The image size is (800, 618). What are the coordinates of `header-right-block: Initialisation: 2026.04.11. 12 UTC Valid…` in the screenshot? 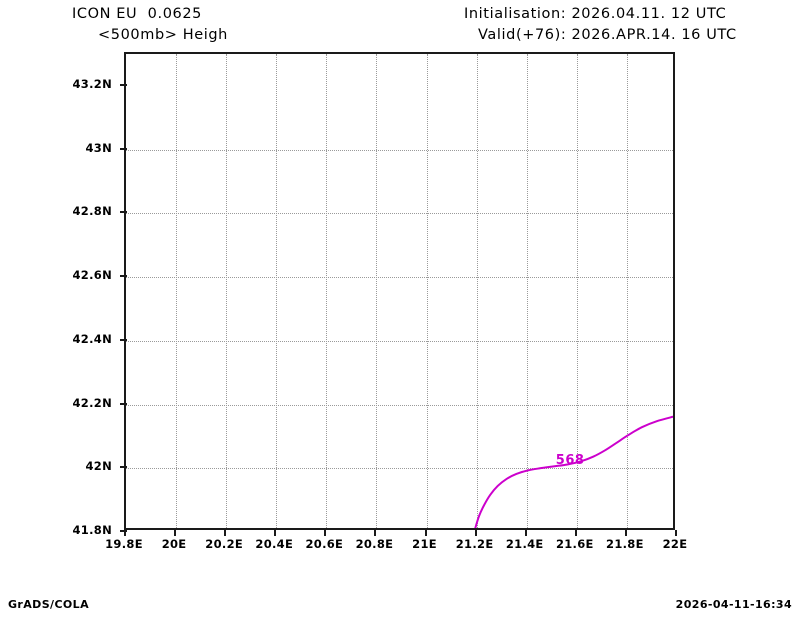 It's located at (600, 25).